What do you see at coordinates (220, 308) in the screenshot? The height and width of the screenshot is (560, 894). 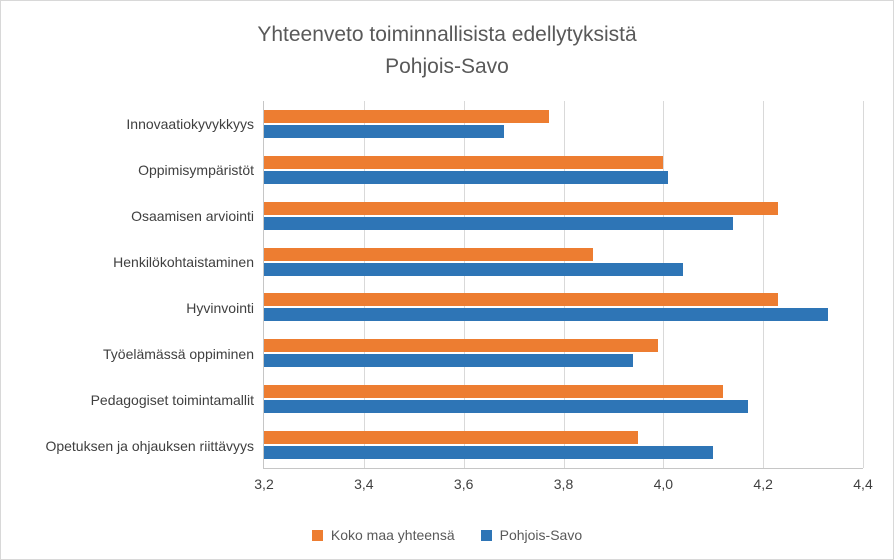 I see `category-label: Hyvinvointi` at bounding box center [220, 308].